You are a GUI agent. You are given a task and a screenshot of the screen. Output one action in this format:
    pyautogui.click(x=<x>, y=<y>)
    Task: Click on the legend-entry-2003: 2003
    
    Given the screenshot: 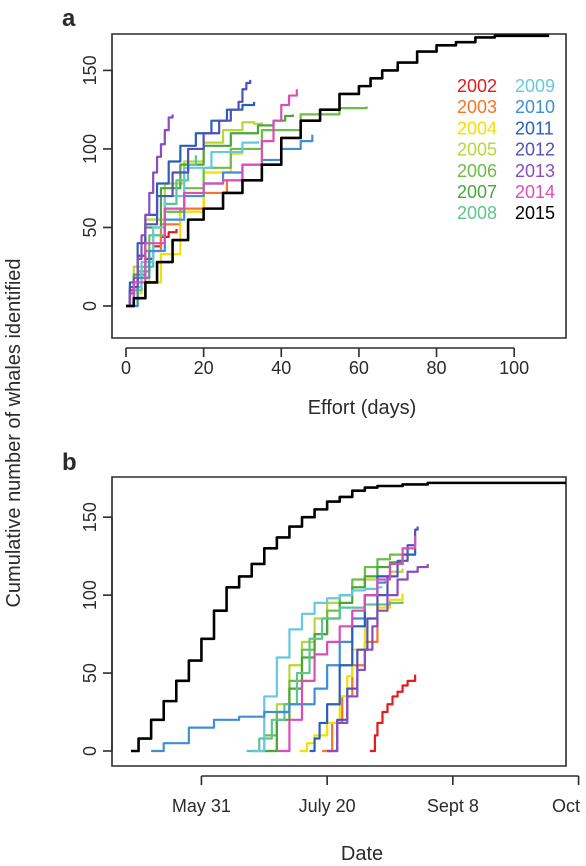 What is the action you would take?
    pyautogui.click(x=477, y=107)
    